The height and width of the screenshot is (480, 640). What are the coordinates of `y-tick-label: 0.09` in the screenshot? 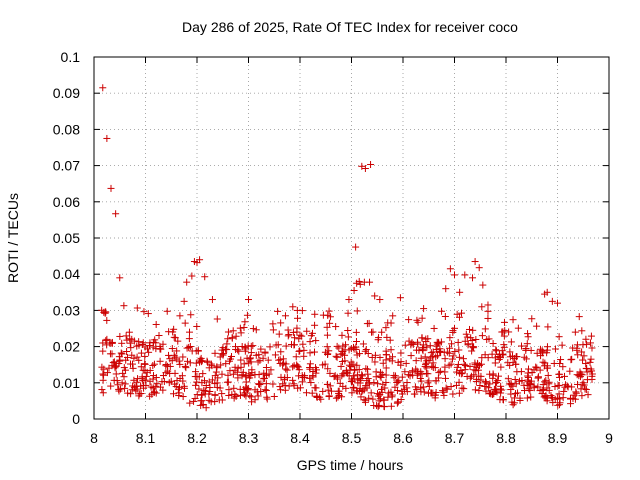 It's located at (66, 93).